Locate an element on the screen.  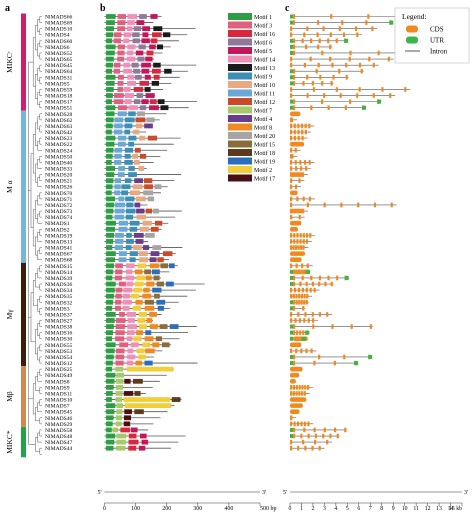
group-label: MIKC* is located at coordinates (9, 442).